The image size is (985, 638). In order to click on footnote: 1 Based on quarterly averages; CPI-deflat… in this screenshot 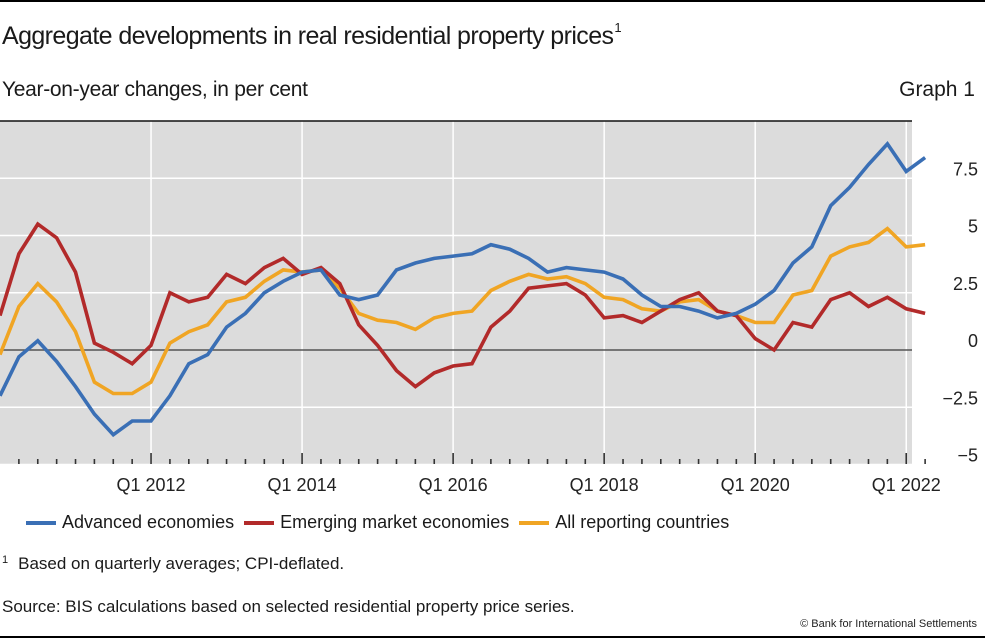, I will do `click(173, 564)`.